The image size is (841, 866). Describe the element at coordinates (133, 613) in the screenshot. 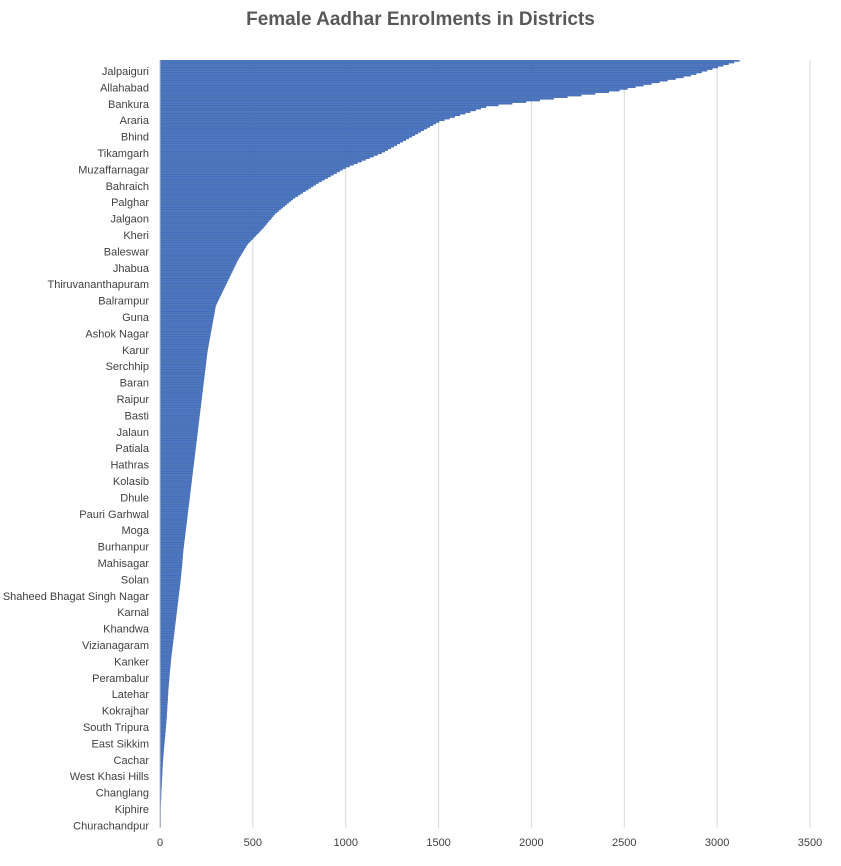

I see `category-label: Karnal` at that location.